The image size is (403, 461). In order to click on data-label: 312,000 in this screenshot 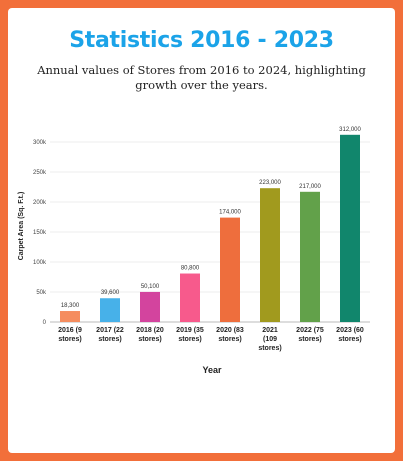, I will do `click(350, 130)`.